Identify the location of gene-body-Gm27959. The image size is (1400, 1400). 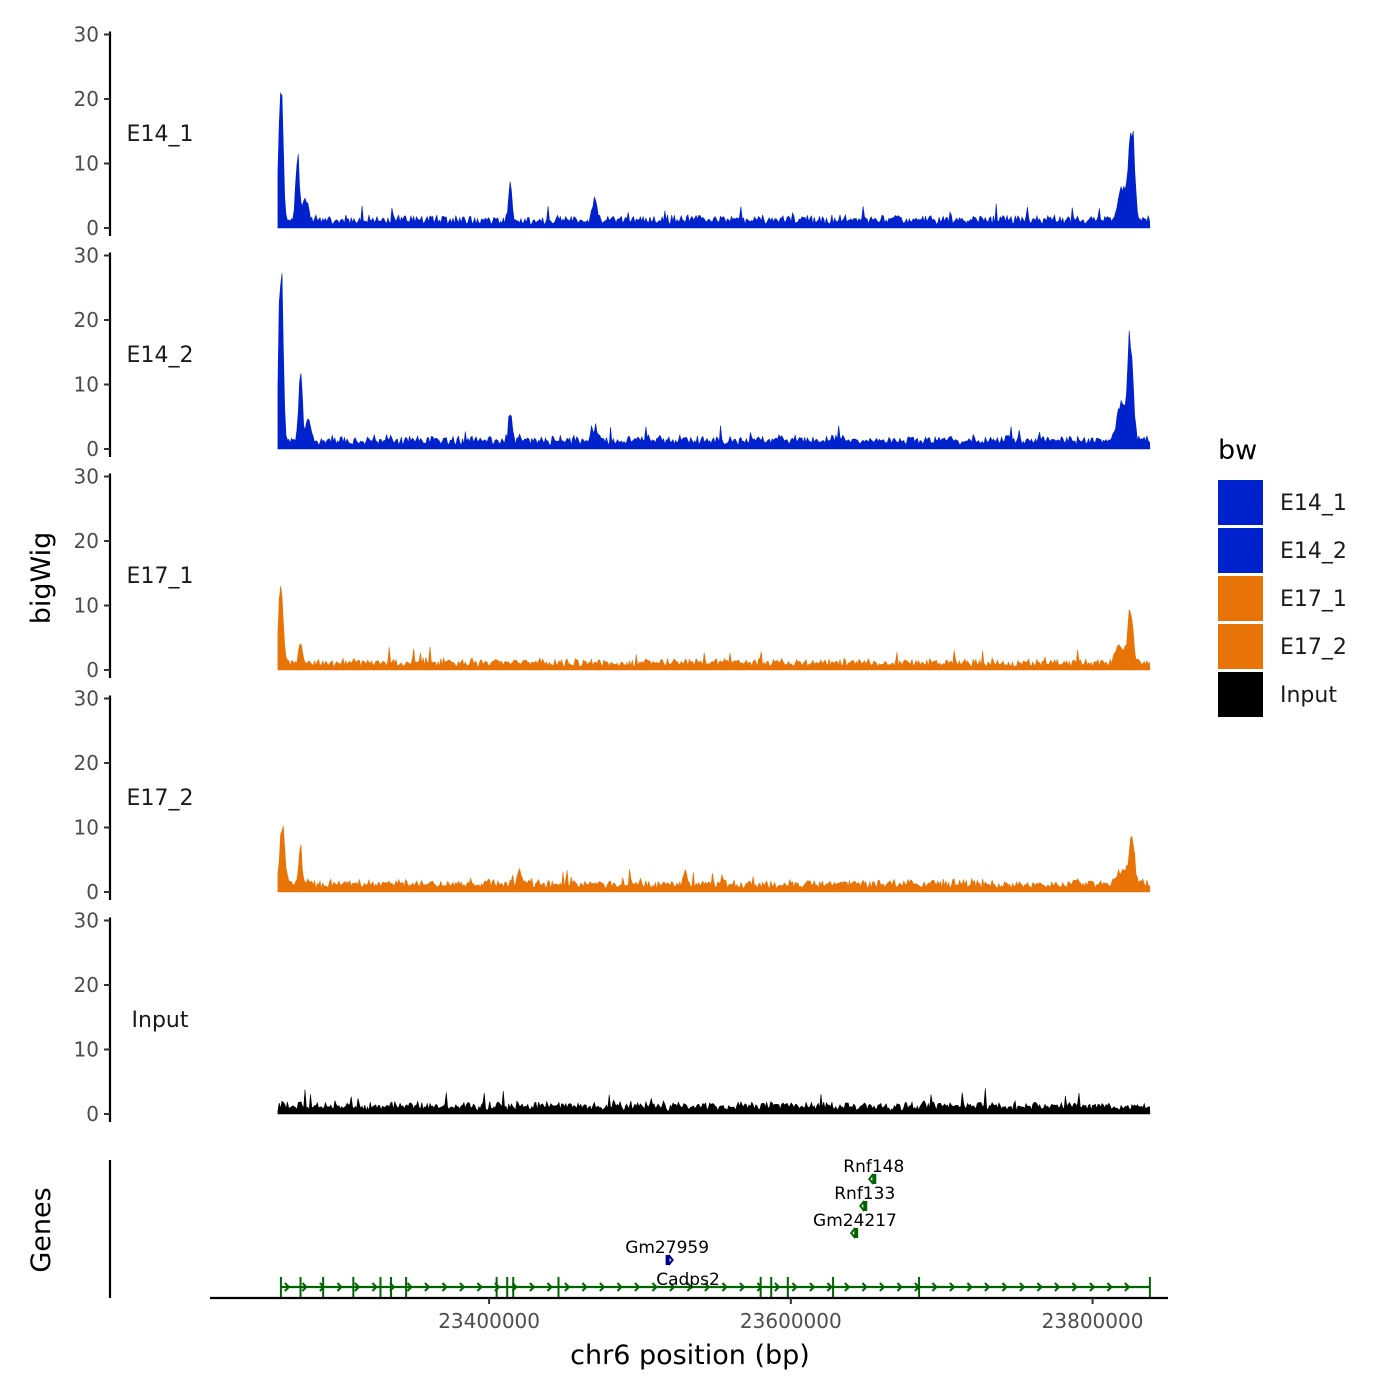
(667, 1260).